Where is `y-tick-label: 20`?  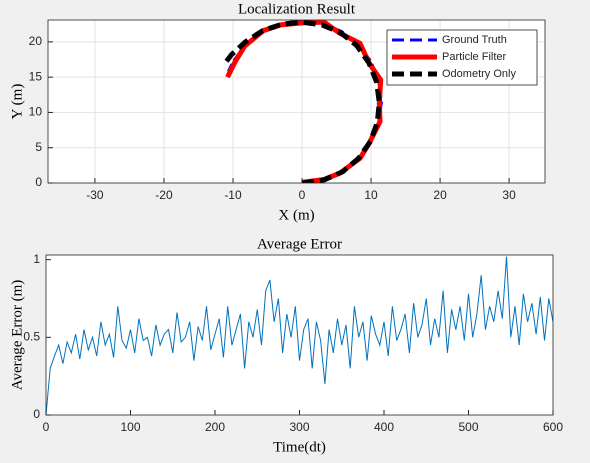 y-tick-label: 20 is located at coordinates (36, 41).